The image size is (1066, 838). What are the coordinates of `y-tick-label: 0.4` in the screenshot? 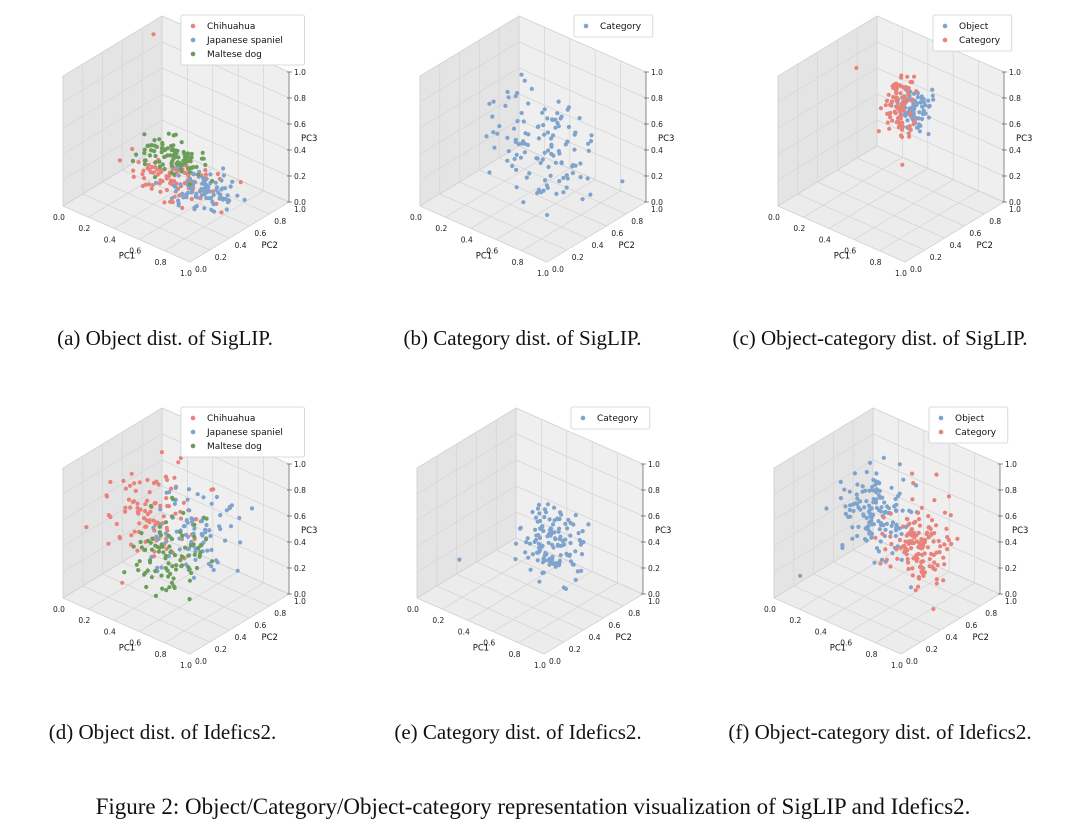 It's located at (956, 245).